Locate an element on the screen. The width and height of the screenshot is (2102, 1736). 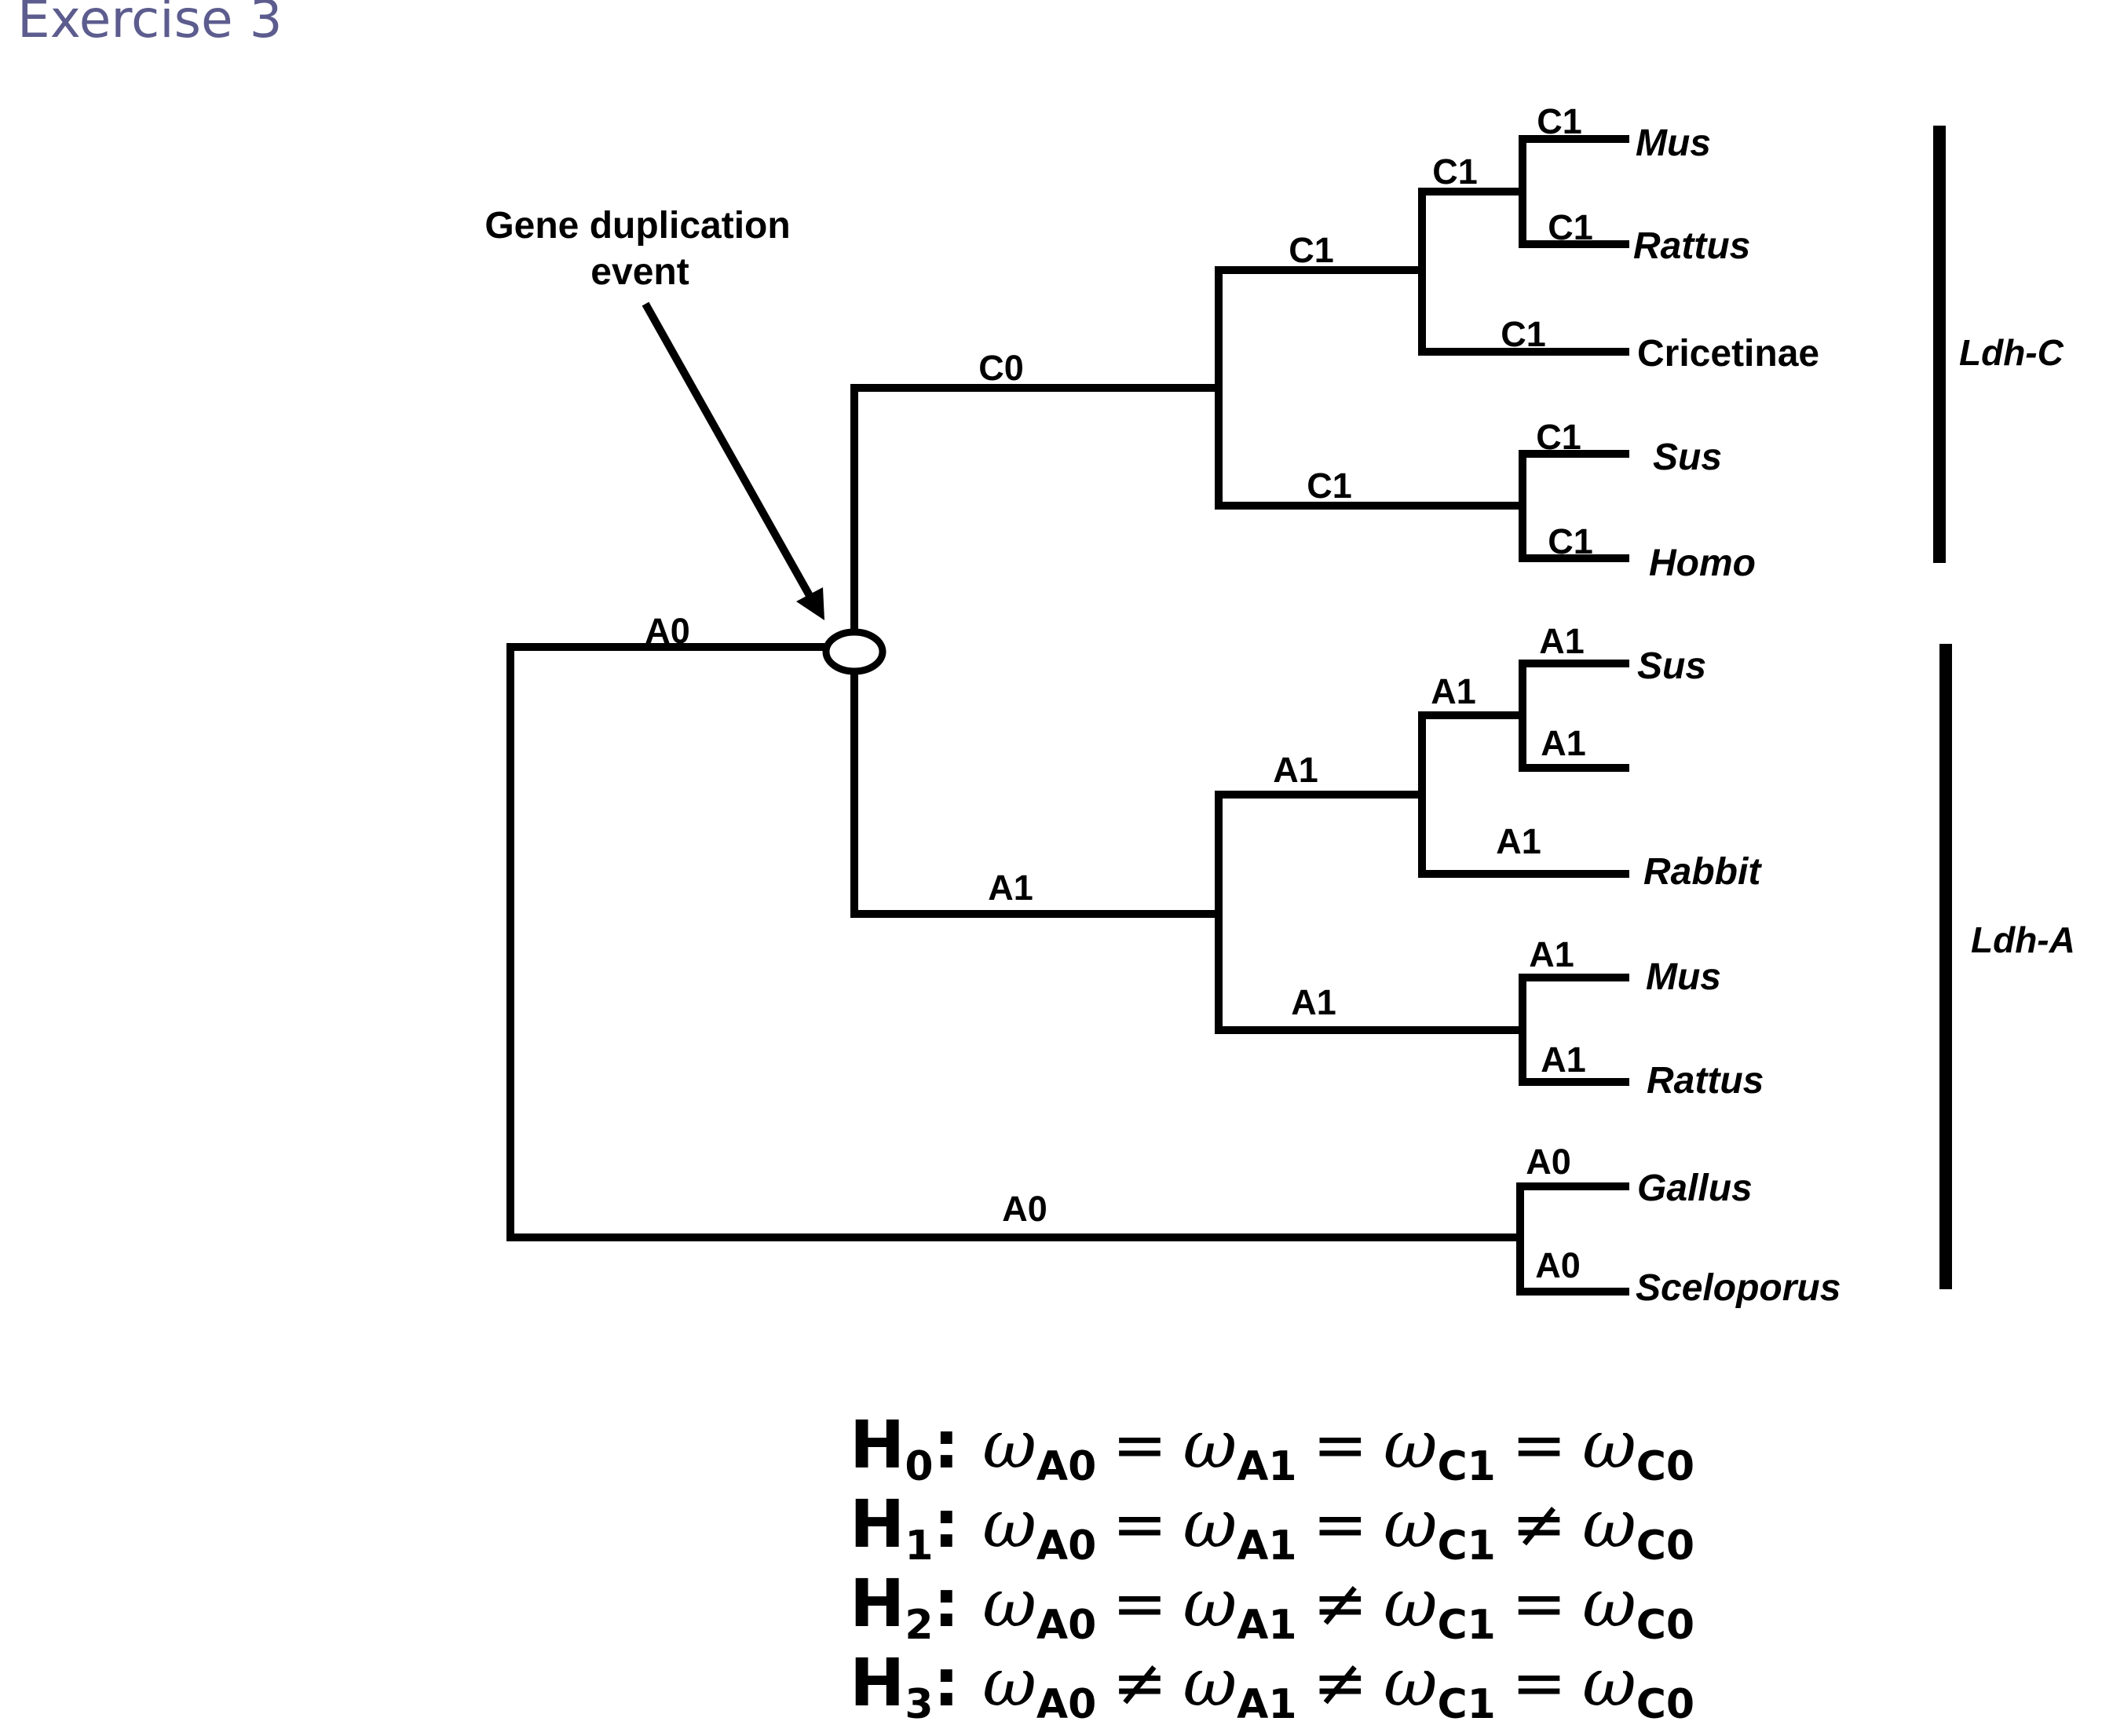
label-a-rabbit: A1 is located at coordinates (1518, 841).